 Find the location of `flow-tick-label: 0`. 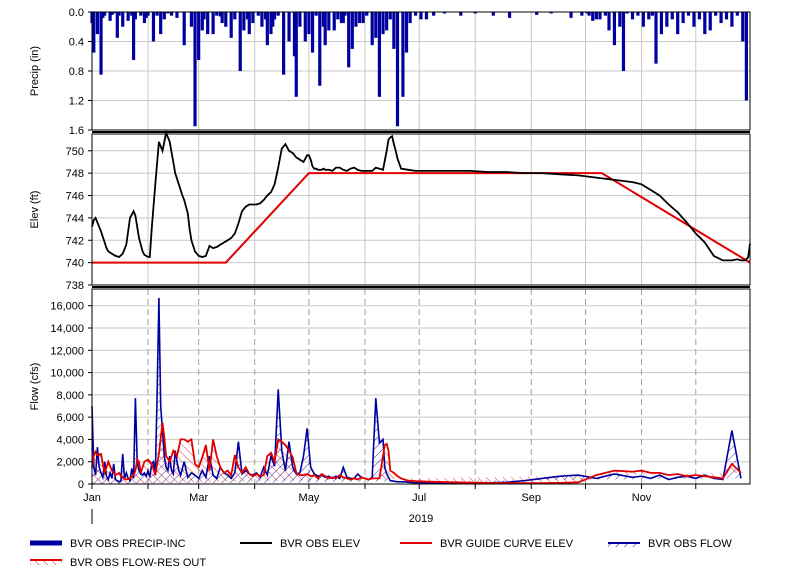

flow-tick-label: 0 is located at coordinates (81, 485).